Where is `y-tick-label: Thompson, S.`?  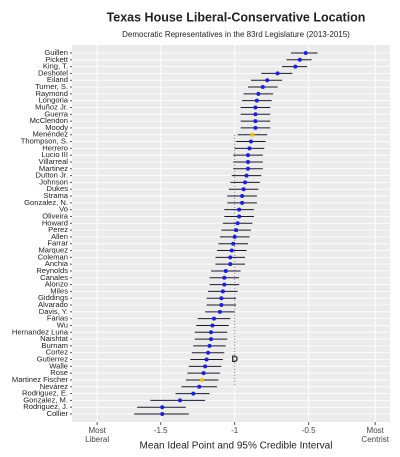
y-tick-label: Thompson, S. is located at coordinates (44, 141).